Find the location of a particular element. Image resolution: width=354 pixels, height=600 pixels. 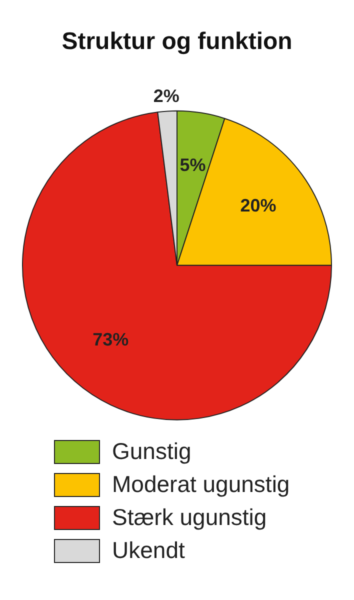

data-label: 73% is located at coordinates (110, 340).